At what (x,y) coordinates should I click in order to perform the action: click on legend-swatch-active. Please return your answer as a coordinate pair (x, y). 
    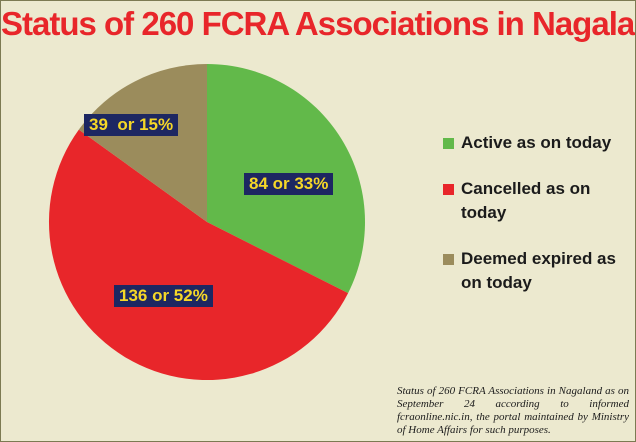
    Looking at the image, I should click on (448, 143).